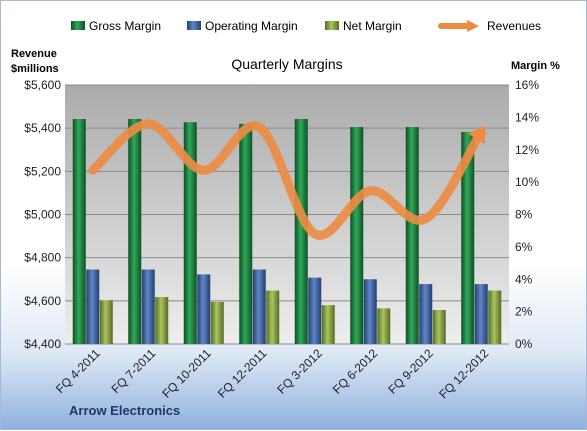 The image size is (587, 431). Describe the element at coordinates (527, 182) in the screenshot. I see `right-tick-label: 10%` at that location.